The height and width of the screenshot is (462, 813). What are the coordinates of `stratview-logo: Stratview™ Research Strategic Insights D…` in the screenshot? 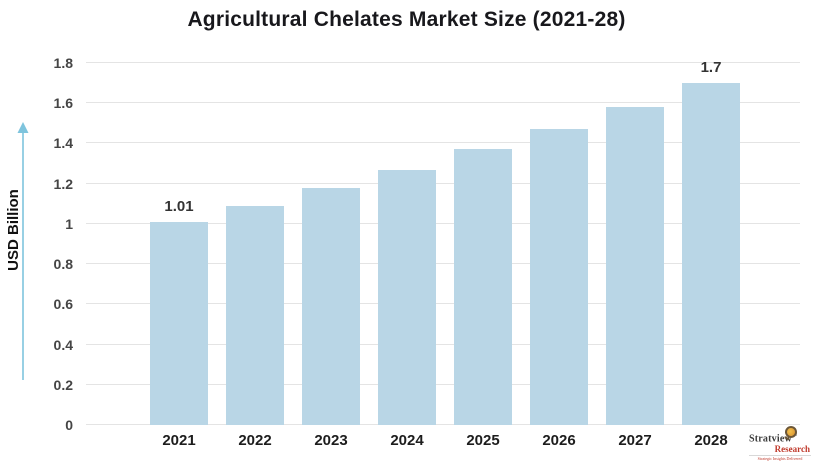 It's located at (780, 442).